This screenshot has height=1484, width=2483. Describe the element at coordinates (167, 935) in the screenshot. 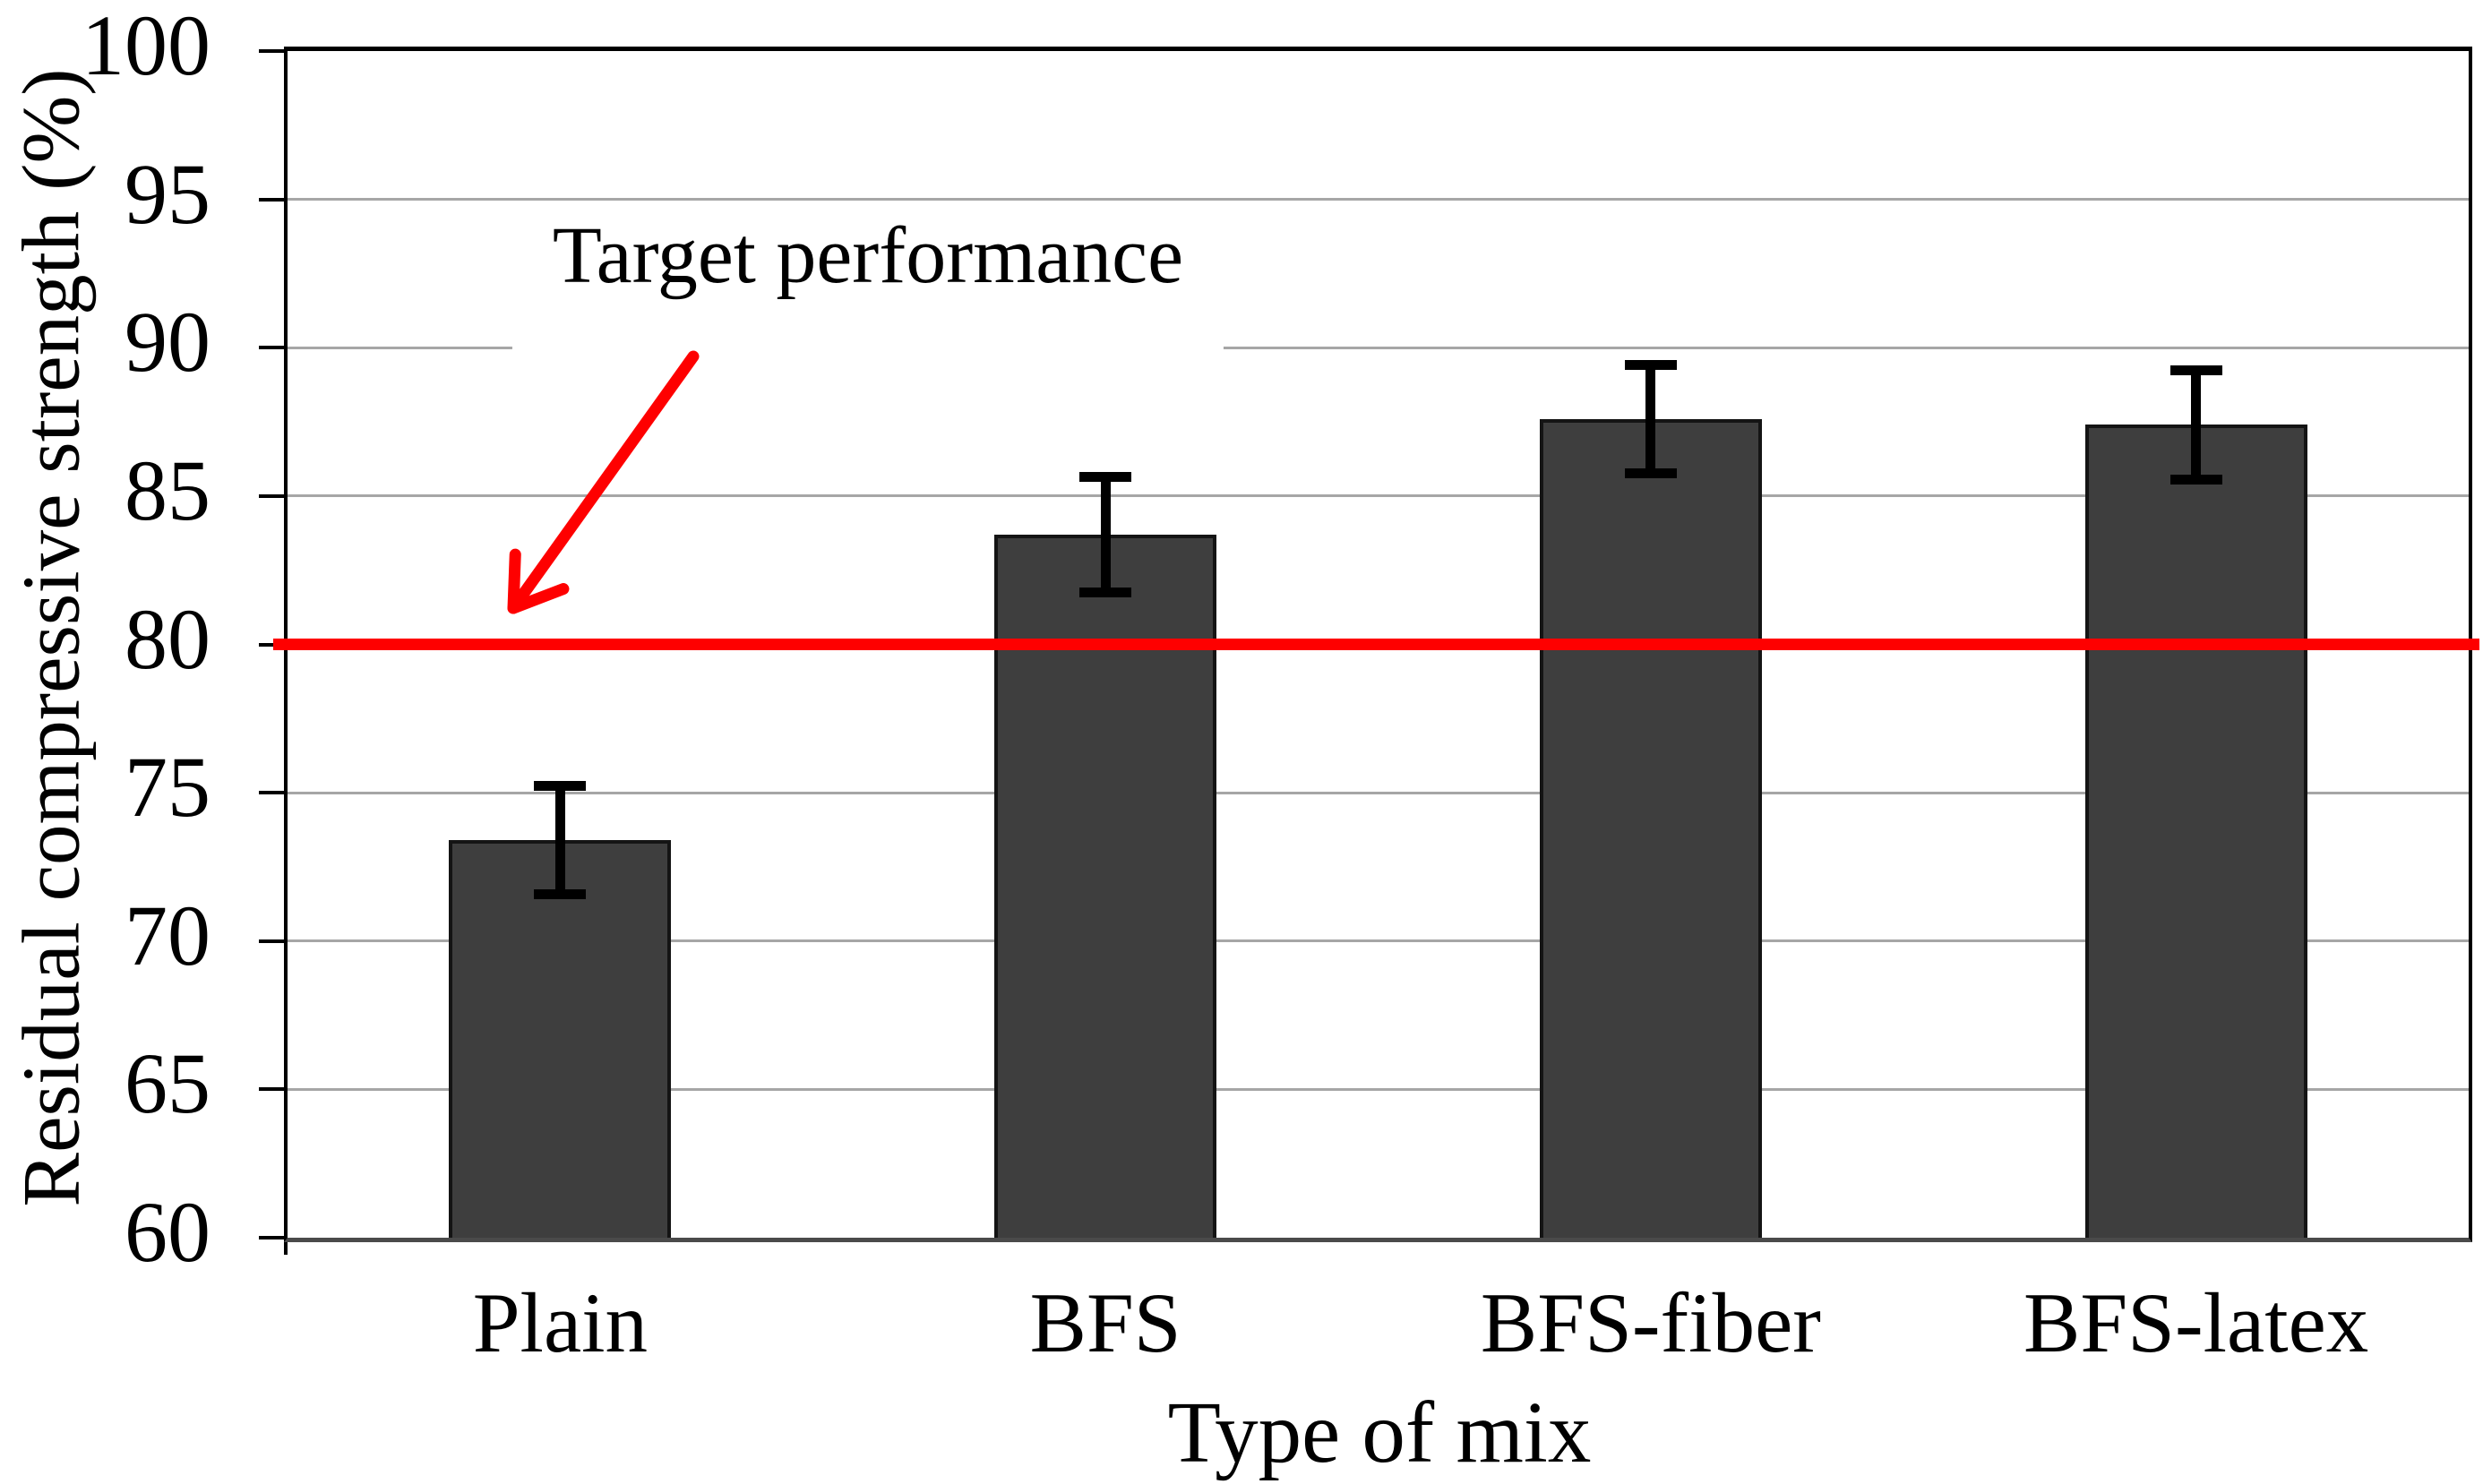

I see `y-tick-label: 70` at that location.